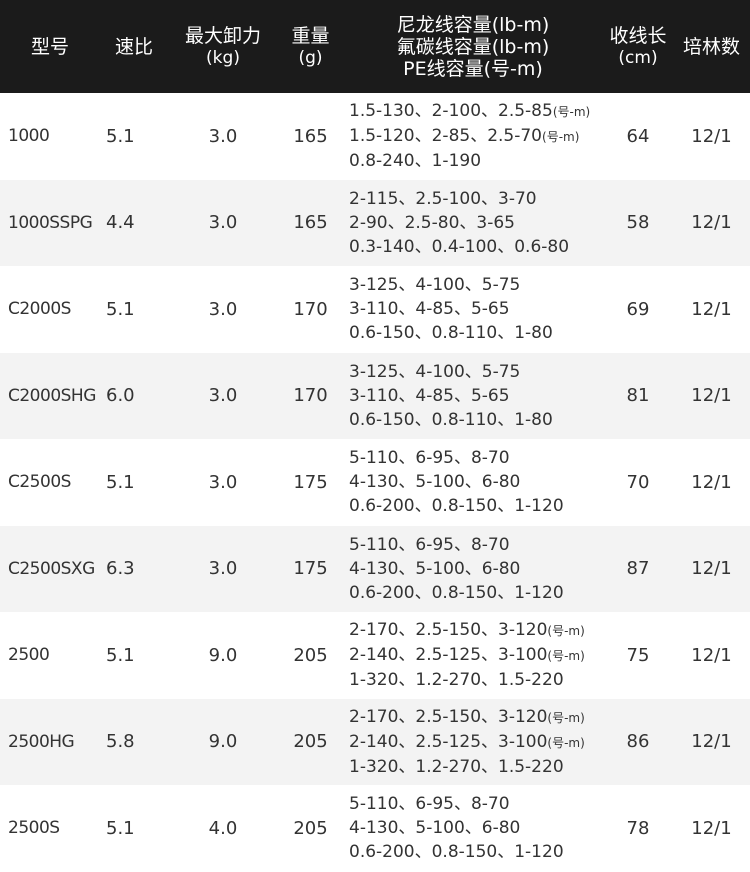 This screenshot has height=872, width=750. I want to click on cell-ratio: 5.8, so click(120, 742).